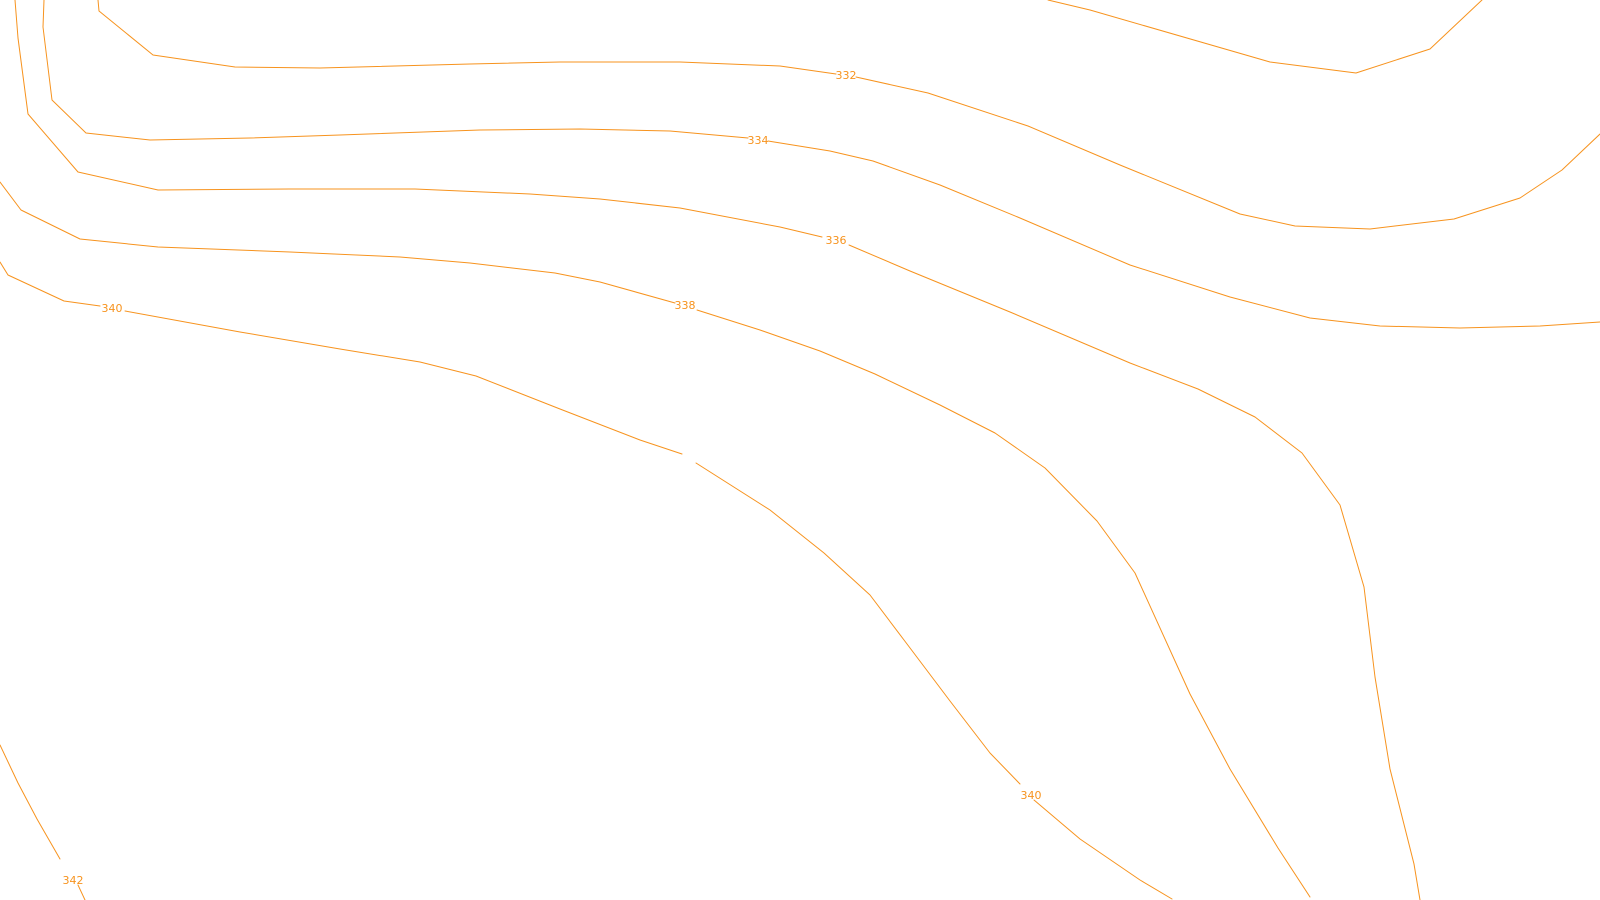  I want to click on contour-label-332: 332, so click(846, 75).